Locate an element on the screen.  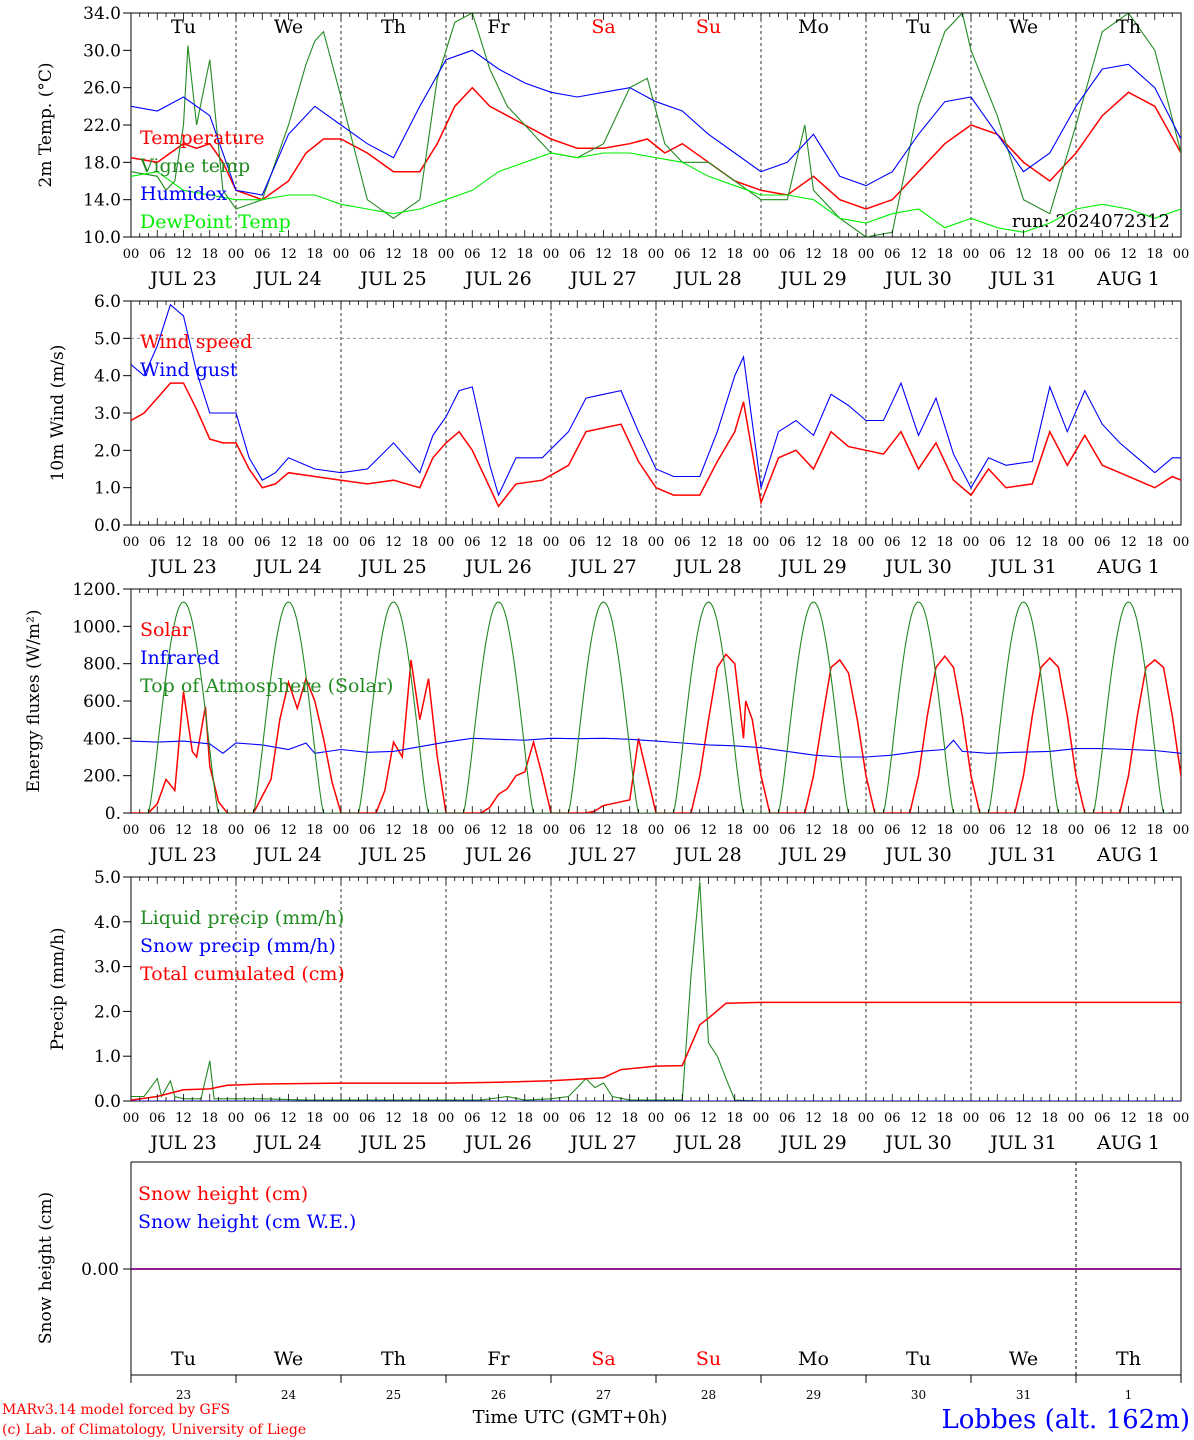
y-tick-label: 14.0 is located at coordinates (102, 201).